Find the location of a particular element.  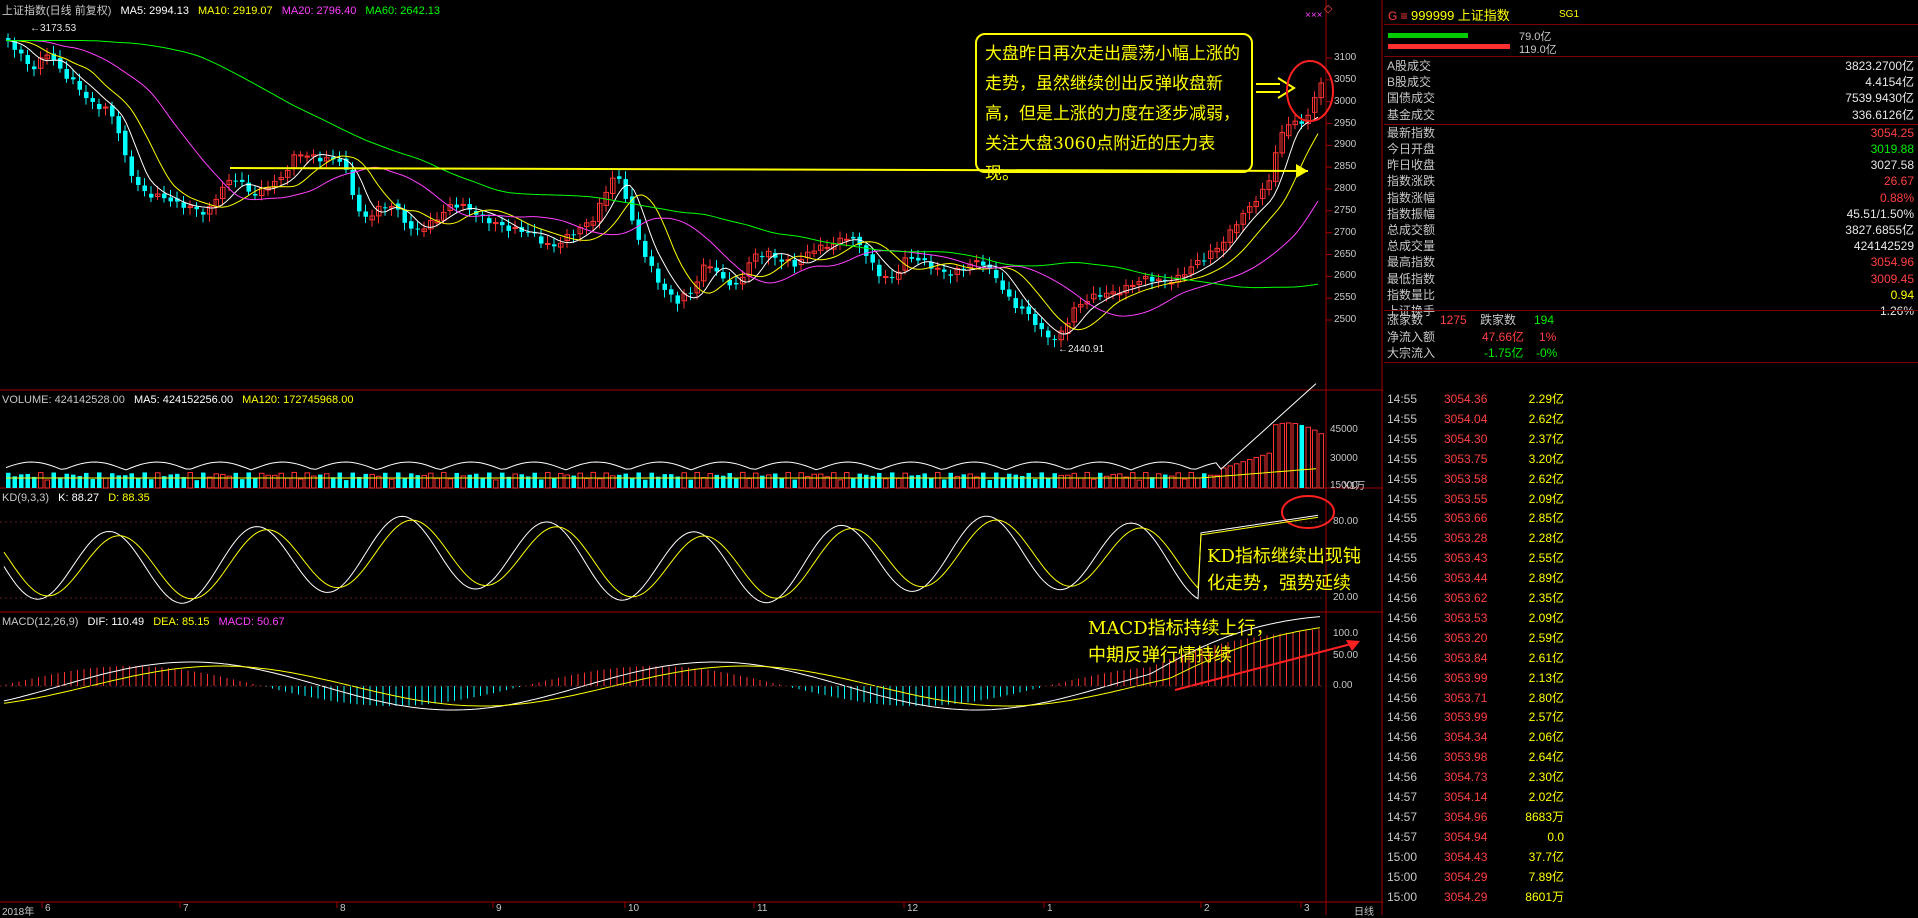

trade-row: 14:56 3053.99 2.57亿 is located at coordinates (1651, 717).